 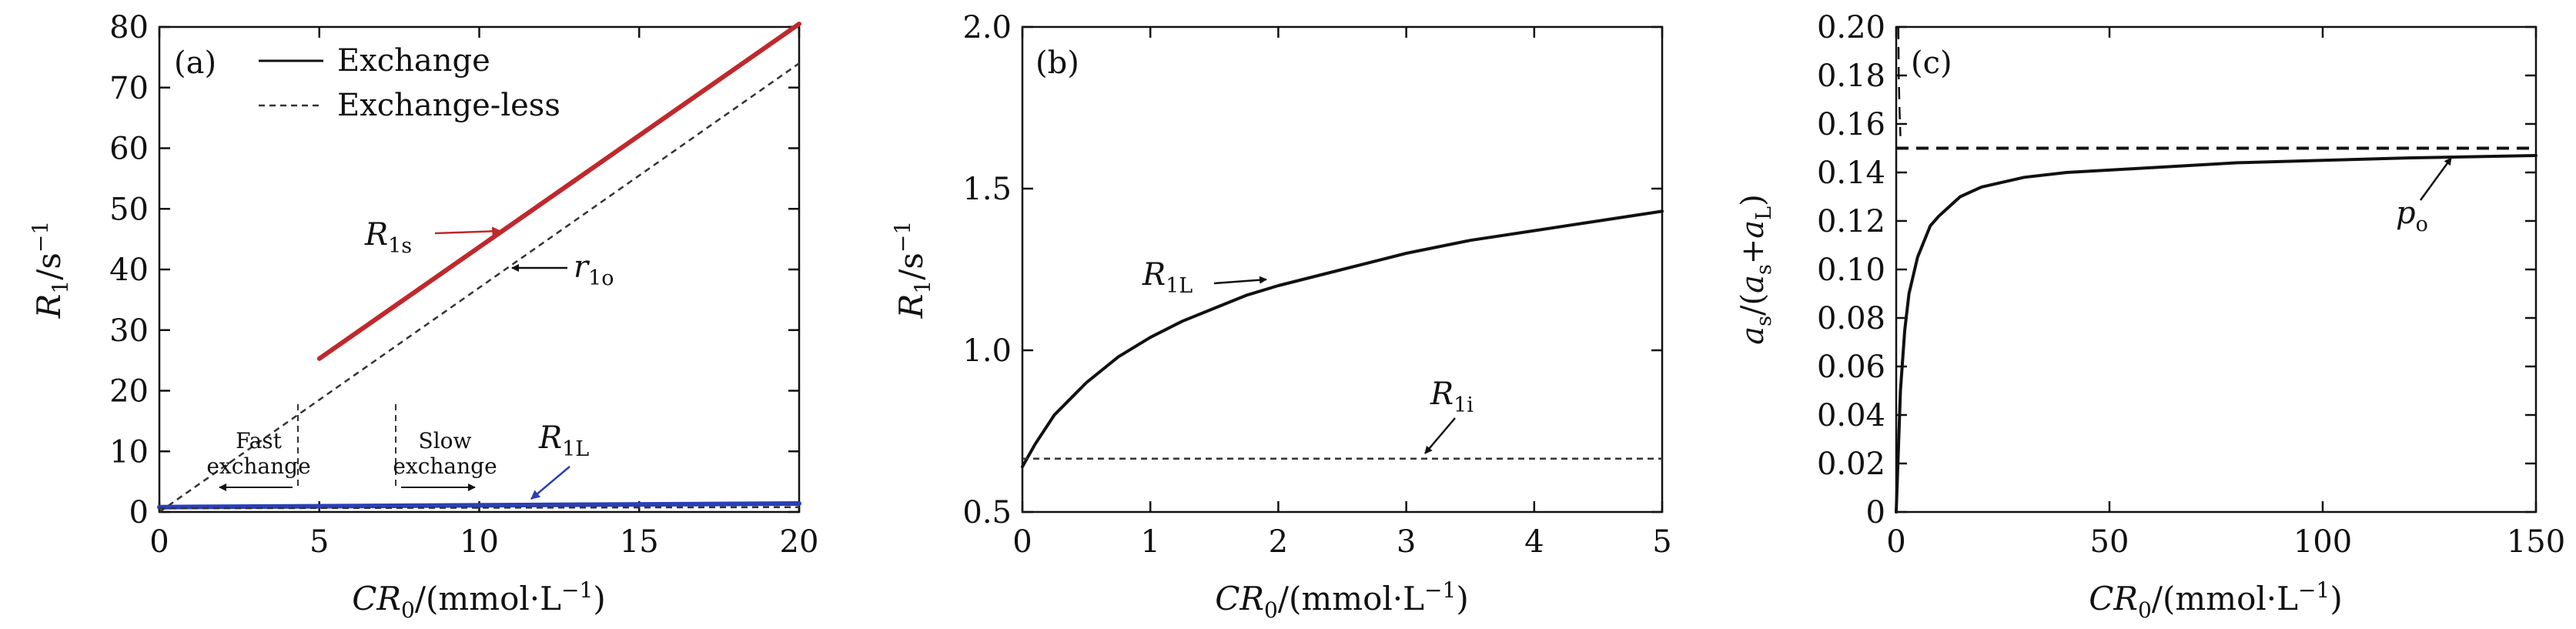 I want to click on y-tick-label: 0.08, so click(x=1851, y=318).